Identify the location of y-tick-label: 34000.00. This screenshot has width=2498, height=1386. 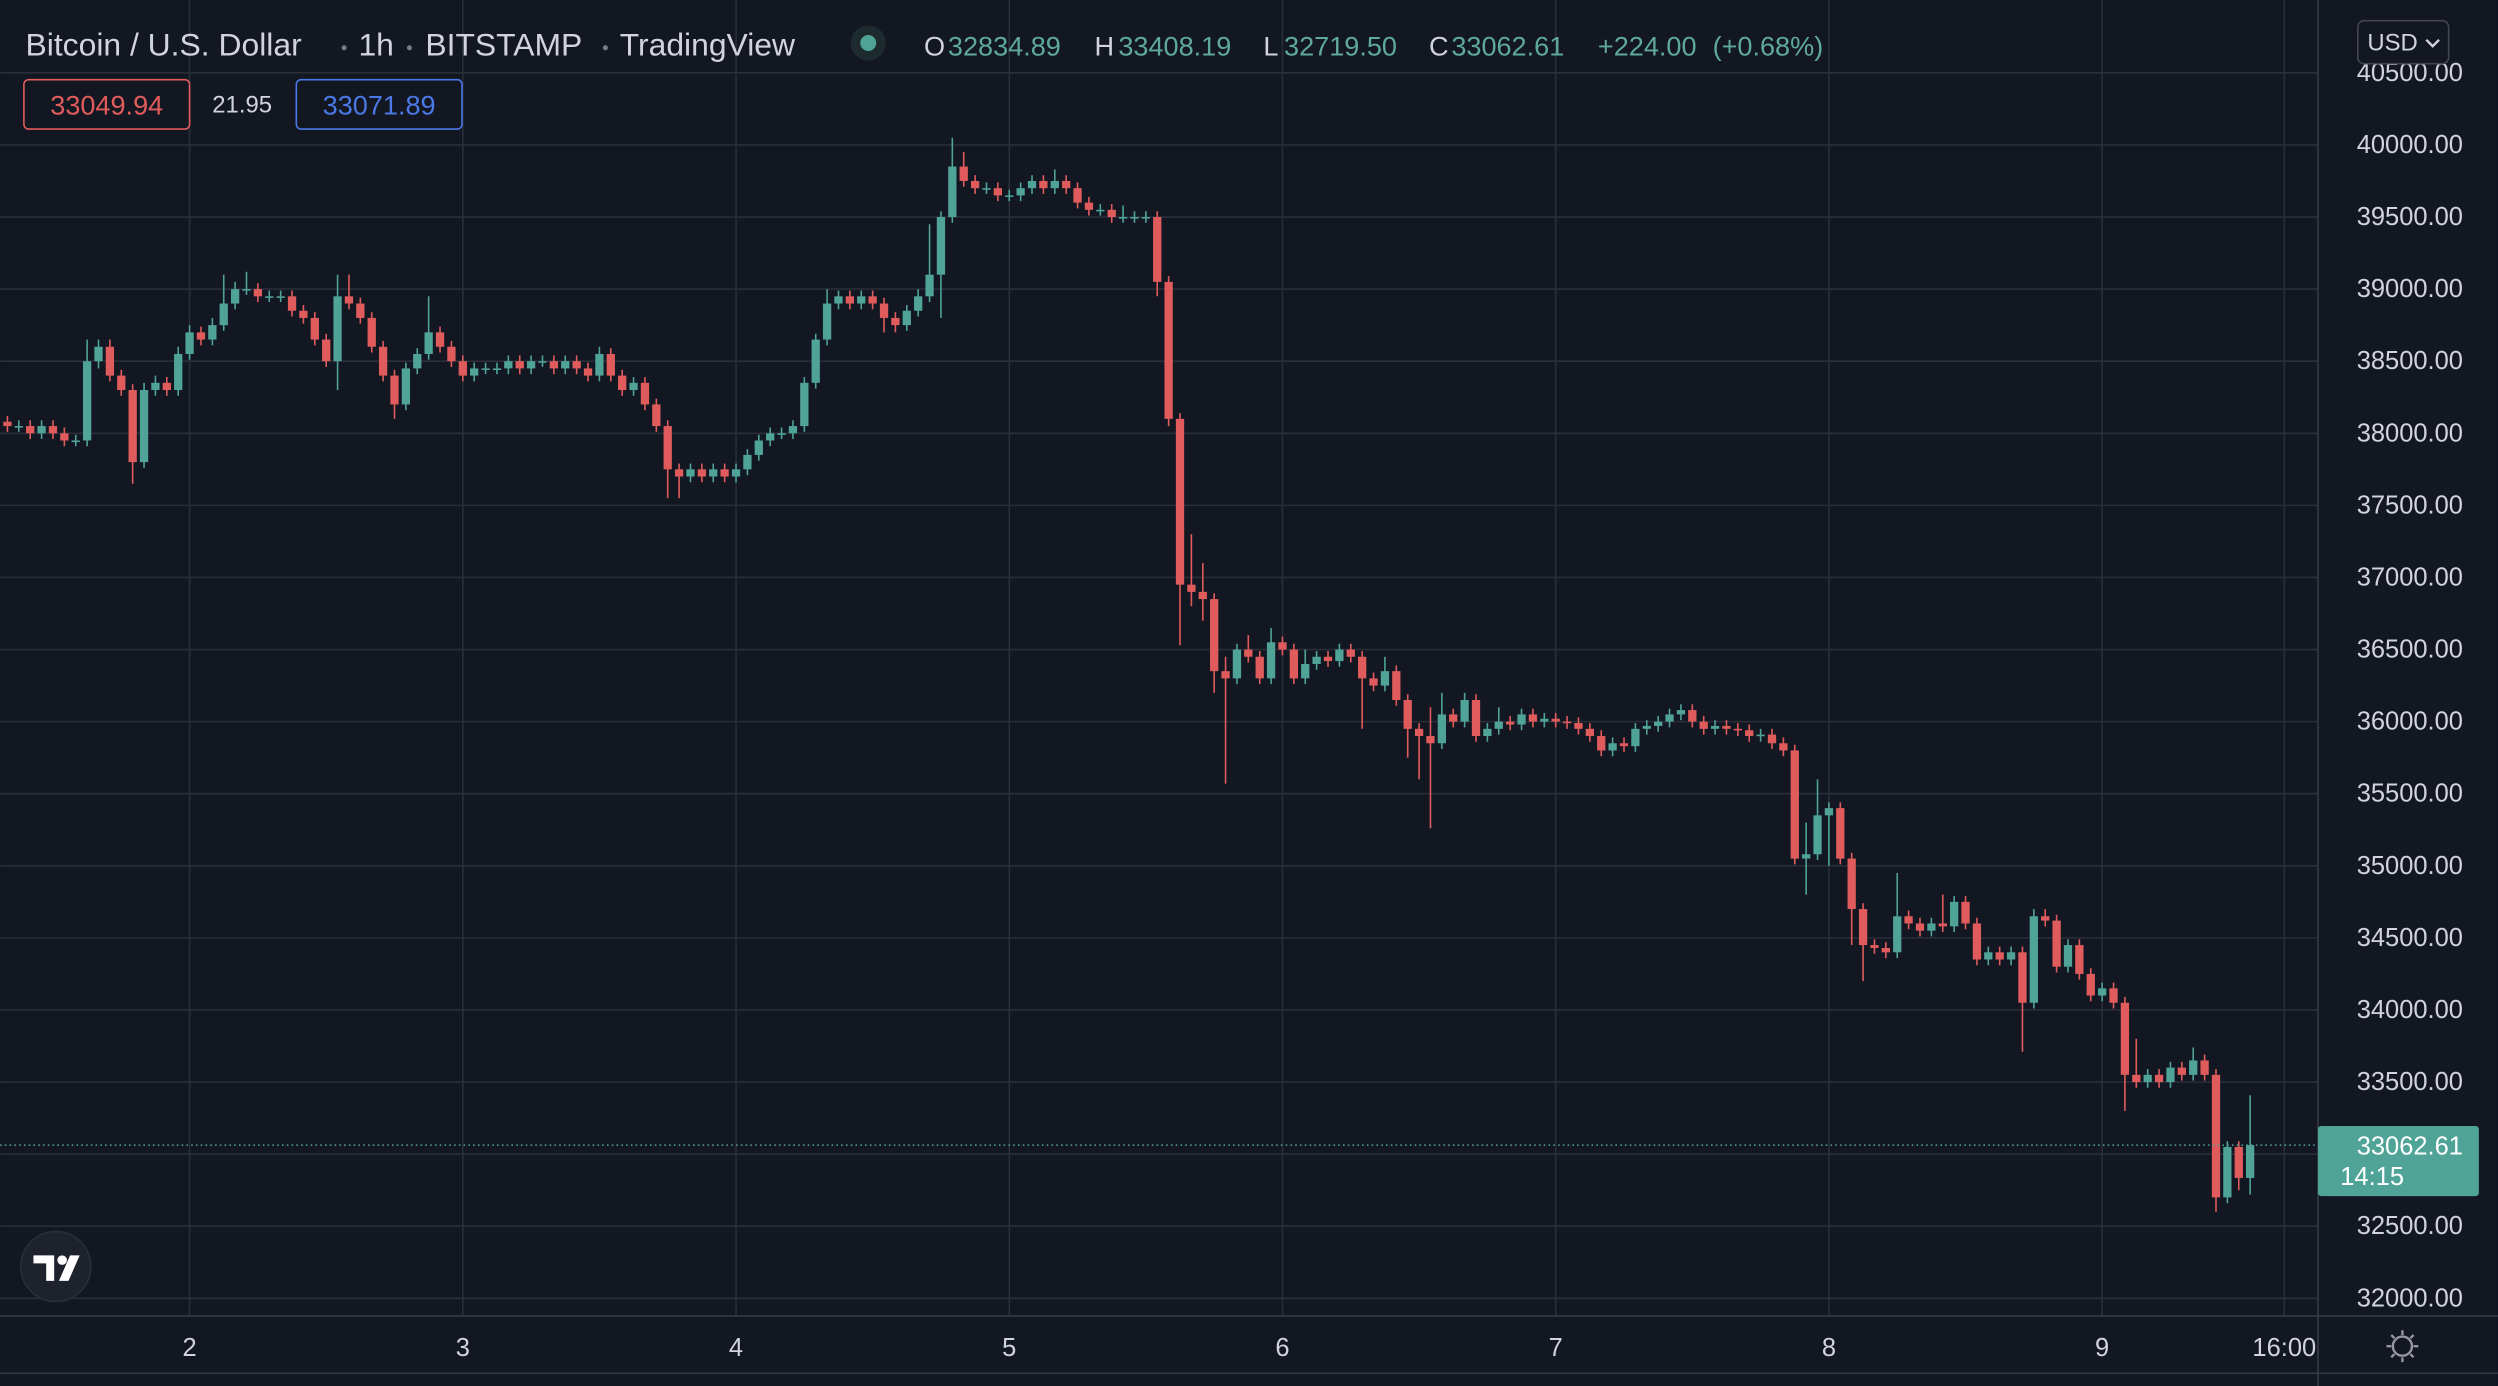
(2410, 1010).